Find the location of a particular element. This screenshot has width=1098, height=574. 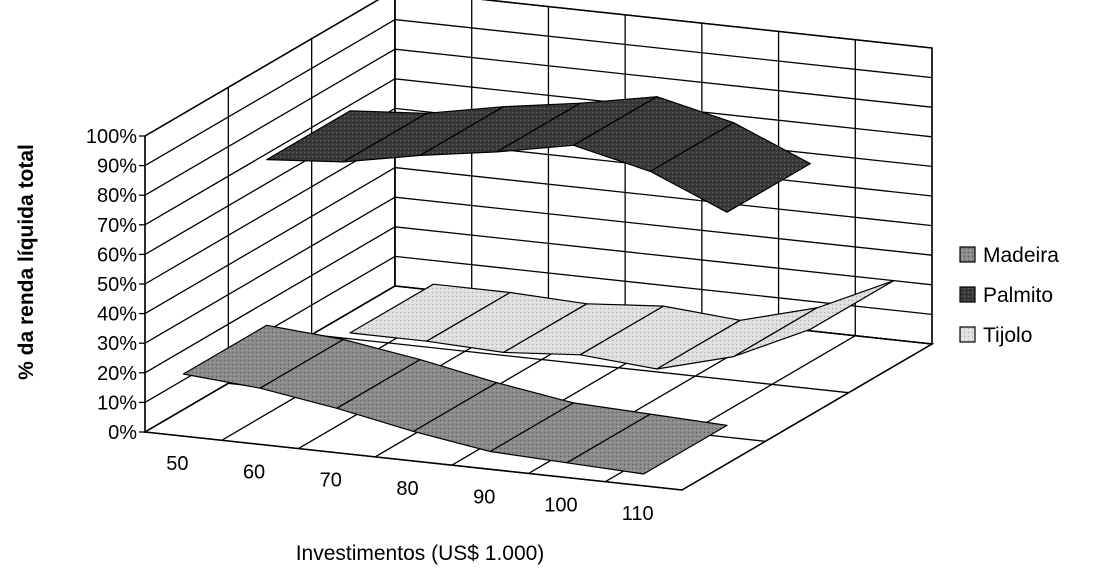

legend-label: Madeira is located at coordinates (1021, 255).